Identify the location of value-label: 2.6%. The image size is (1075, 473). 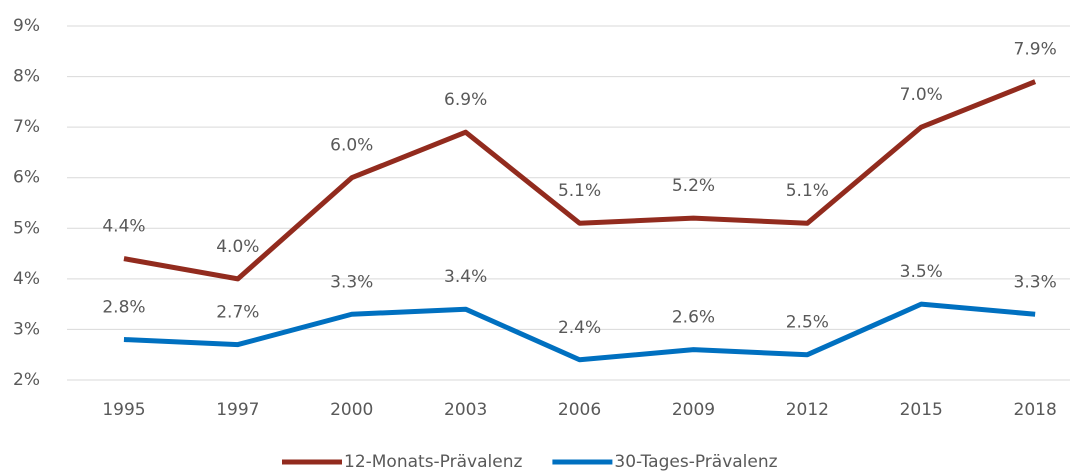
(693, 318).